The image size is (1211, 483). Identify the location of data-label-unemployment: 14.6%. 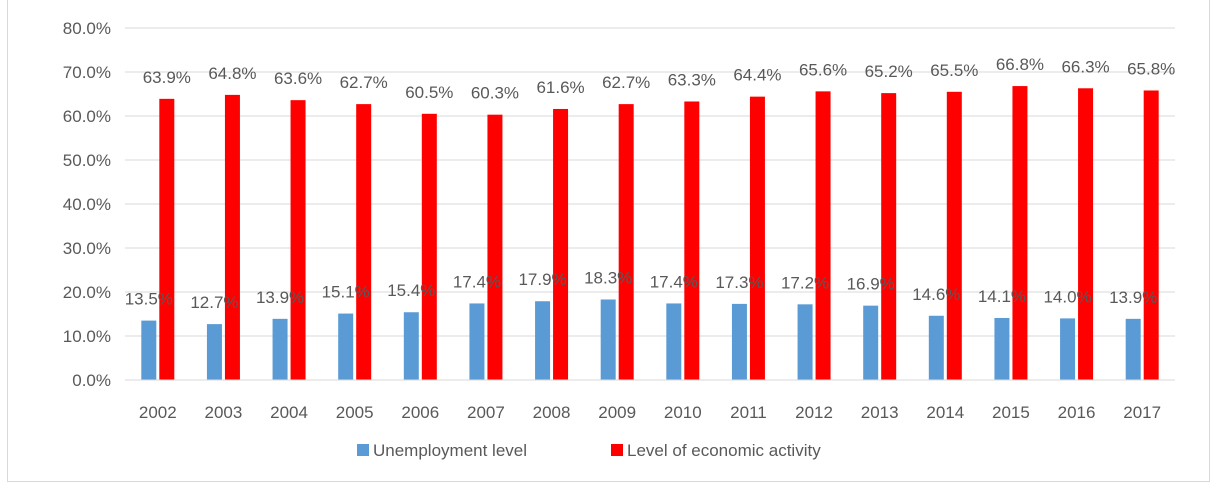
(936, 294).